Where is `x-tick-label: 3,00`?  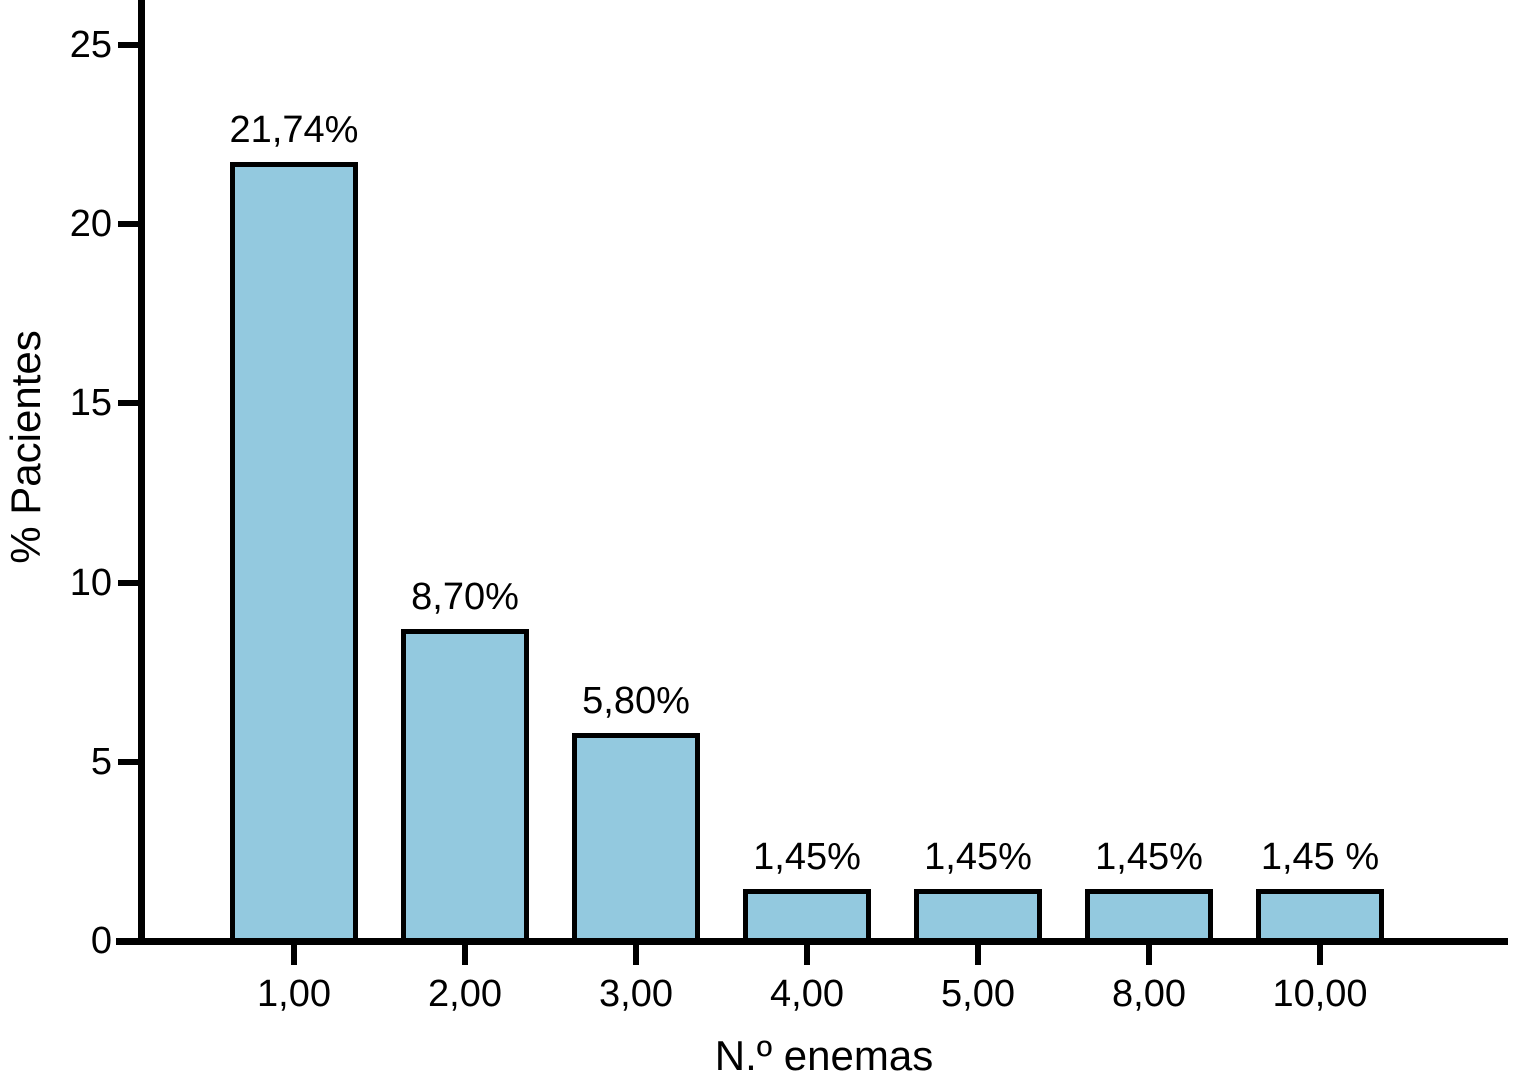 x-tick-label: 3,00 is located at coordinates (636, 994).